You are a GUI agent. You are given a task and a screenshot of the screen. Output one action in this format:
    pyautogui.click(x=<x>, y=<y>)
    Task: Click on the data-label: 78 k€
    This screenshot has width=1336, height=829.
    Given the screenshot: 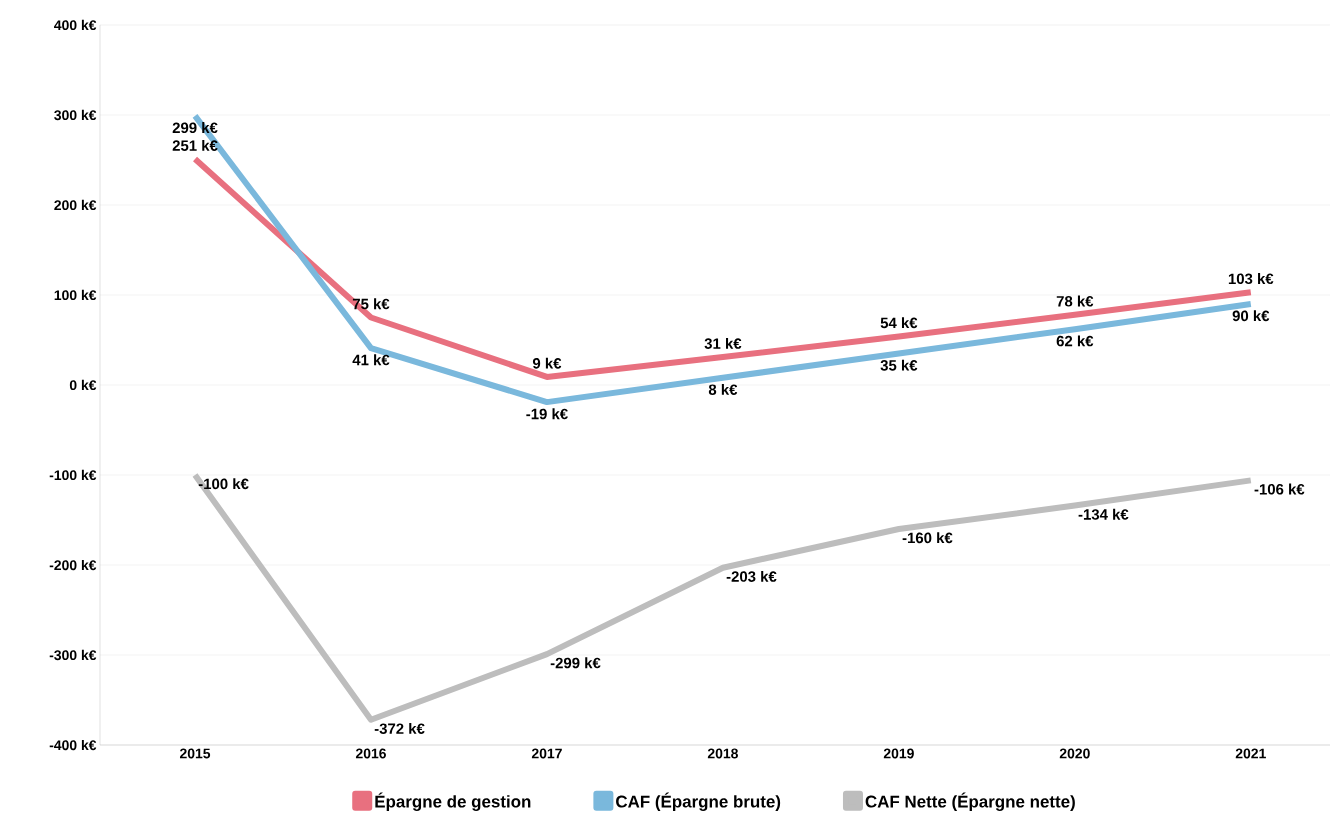 What is the action you would take?
    pyautogui.click(x=1075, y=301)
    